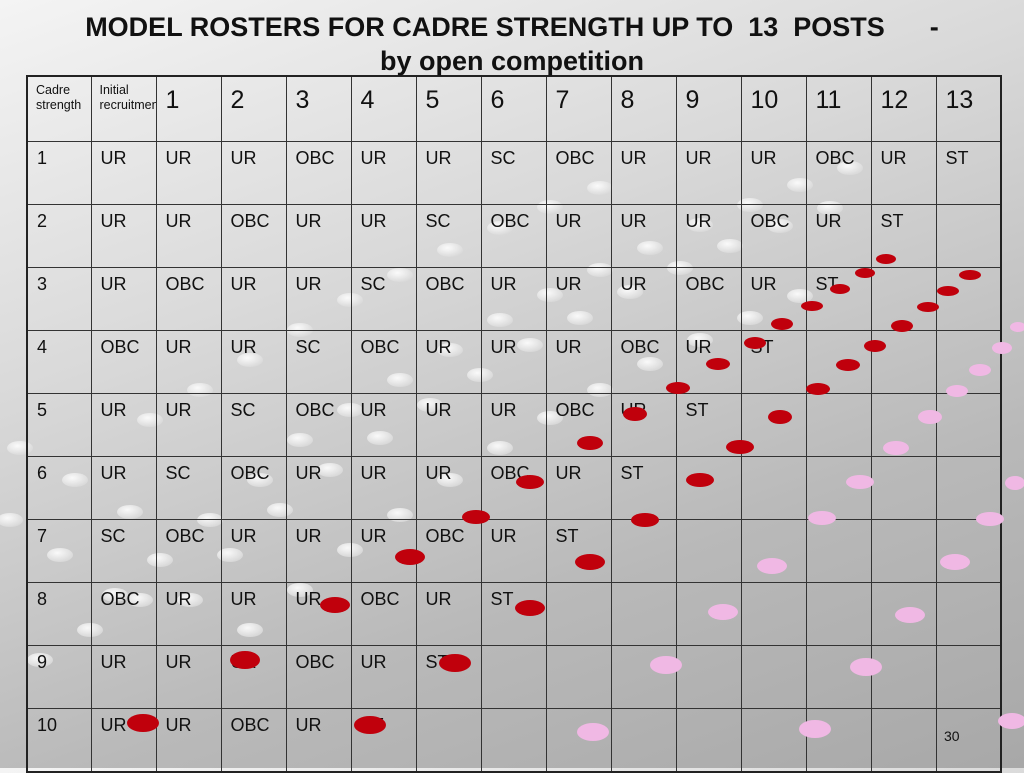  Describe the element at coordinates (59, 677) in the screenshot. I see `cadre-strength-cell: 9` at that location.